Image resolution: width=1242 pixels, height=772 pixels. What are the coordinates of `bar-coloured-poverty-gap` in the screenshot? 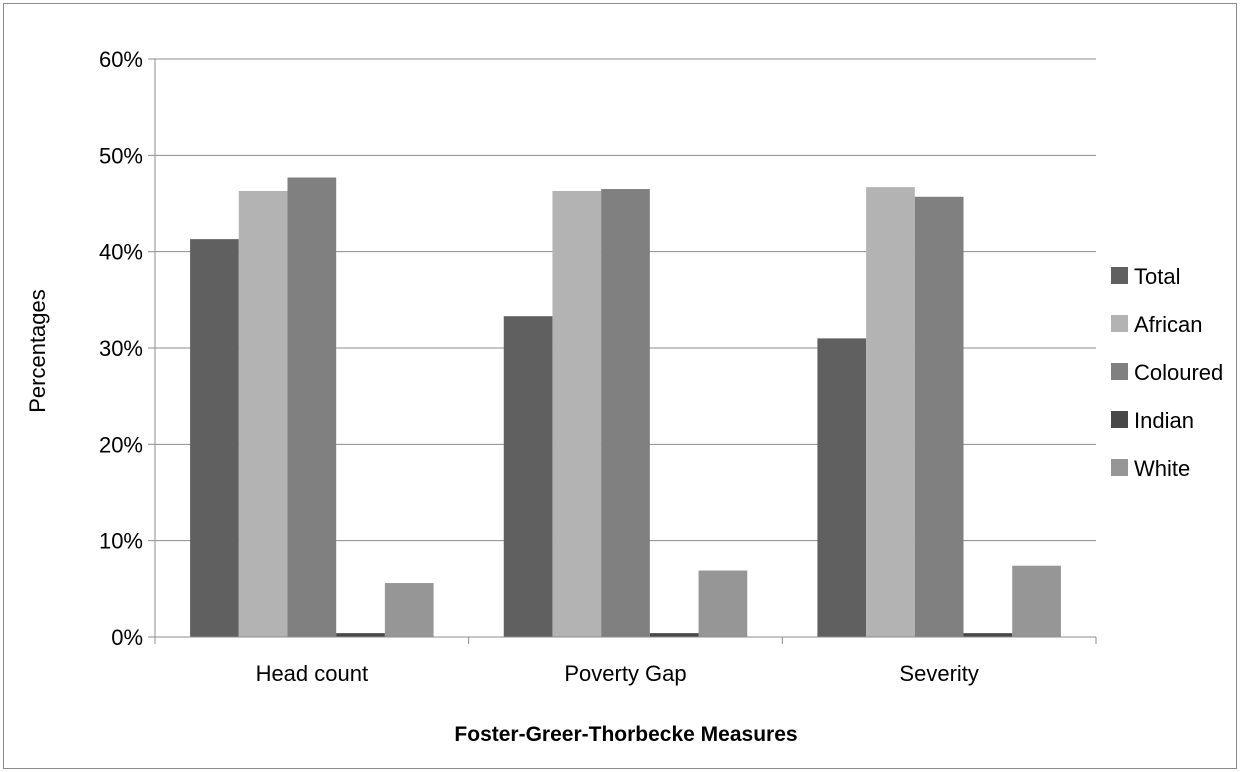 It's located at (625, 413).